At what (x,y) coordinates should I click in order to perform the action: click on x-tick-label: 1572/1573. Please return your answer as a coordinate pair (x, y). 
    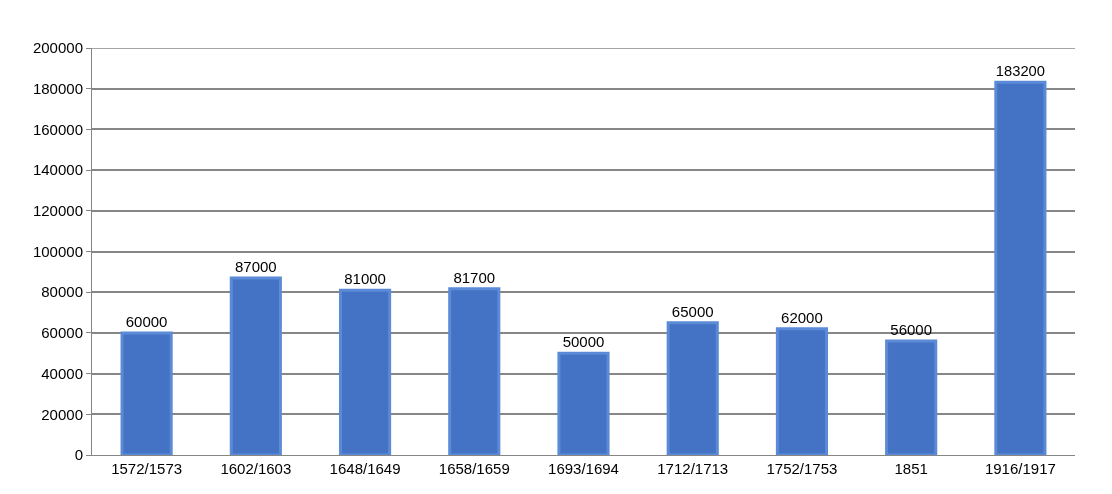
    Looking at the image, I should click on (147, 468).